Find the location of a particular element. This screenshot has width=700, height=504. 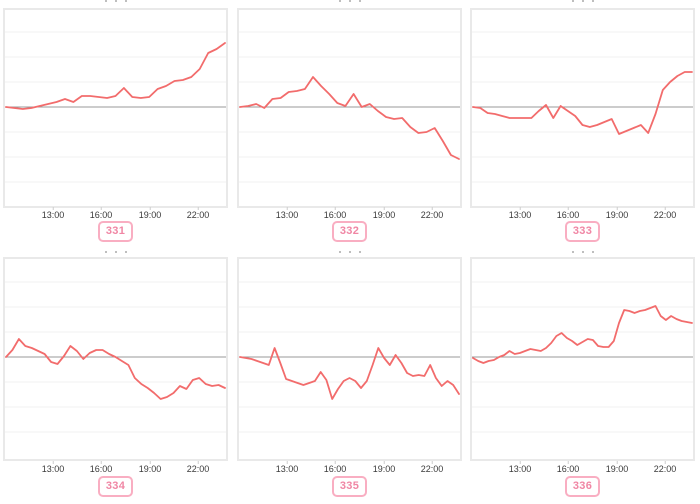

badge-row: 331 is located at coordinates (115, 231).